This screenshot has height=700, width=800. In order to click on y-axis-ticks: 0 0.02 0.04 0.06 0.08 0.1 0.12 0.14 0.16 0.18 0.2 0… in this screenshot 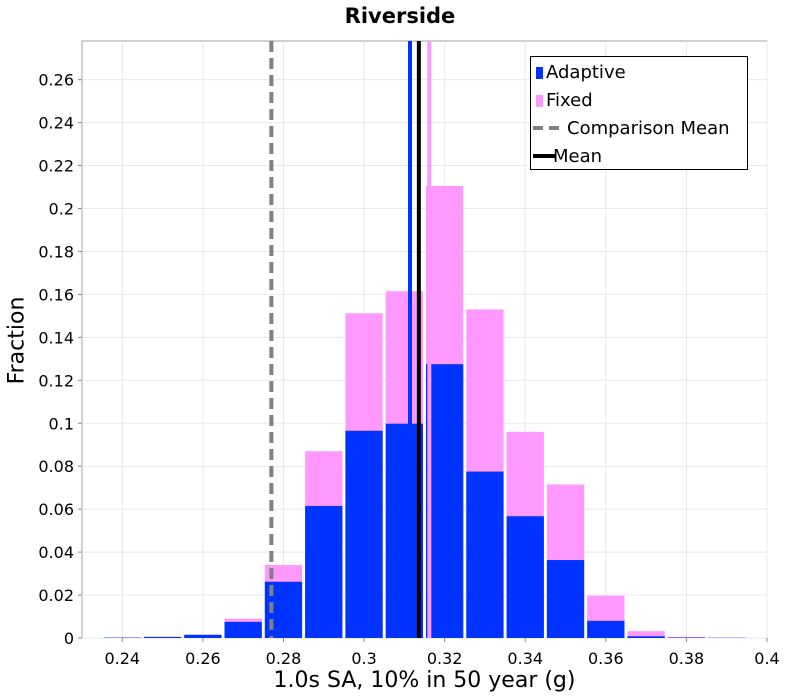, I will do `click(60, 359)`.